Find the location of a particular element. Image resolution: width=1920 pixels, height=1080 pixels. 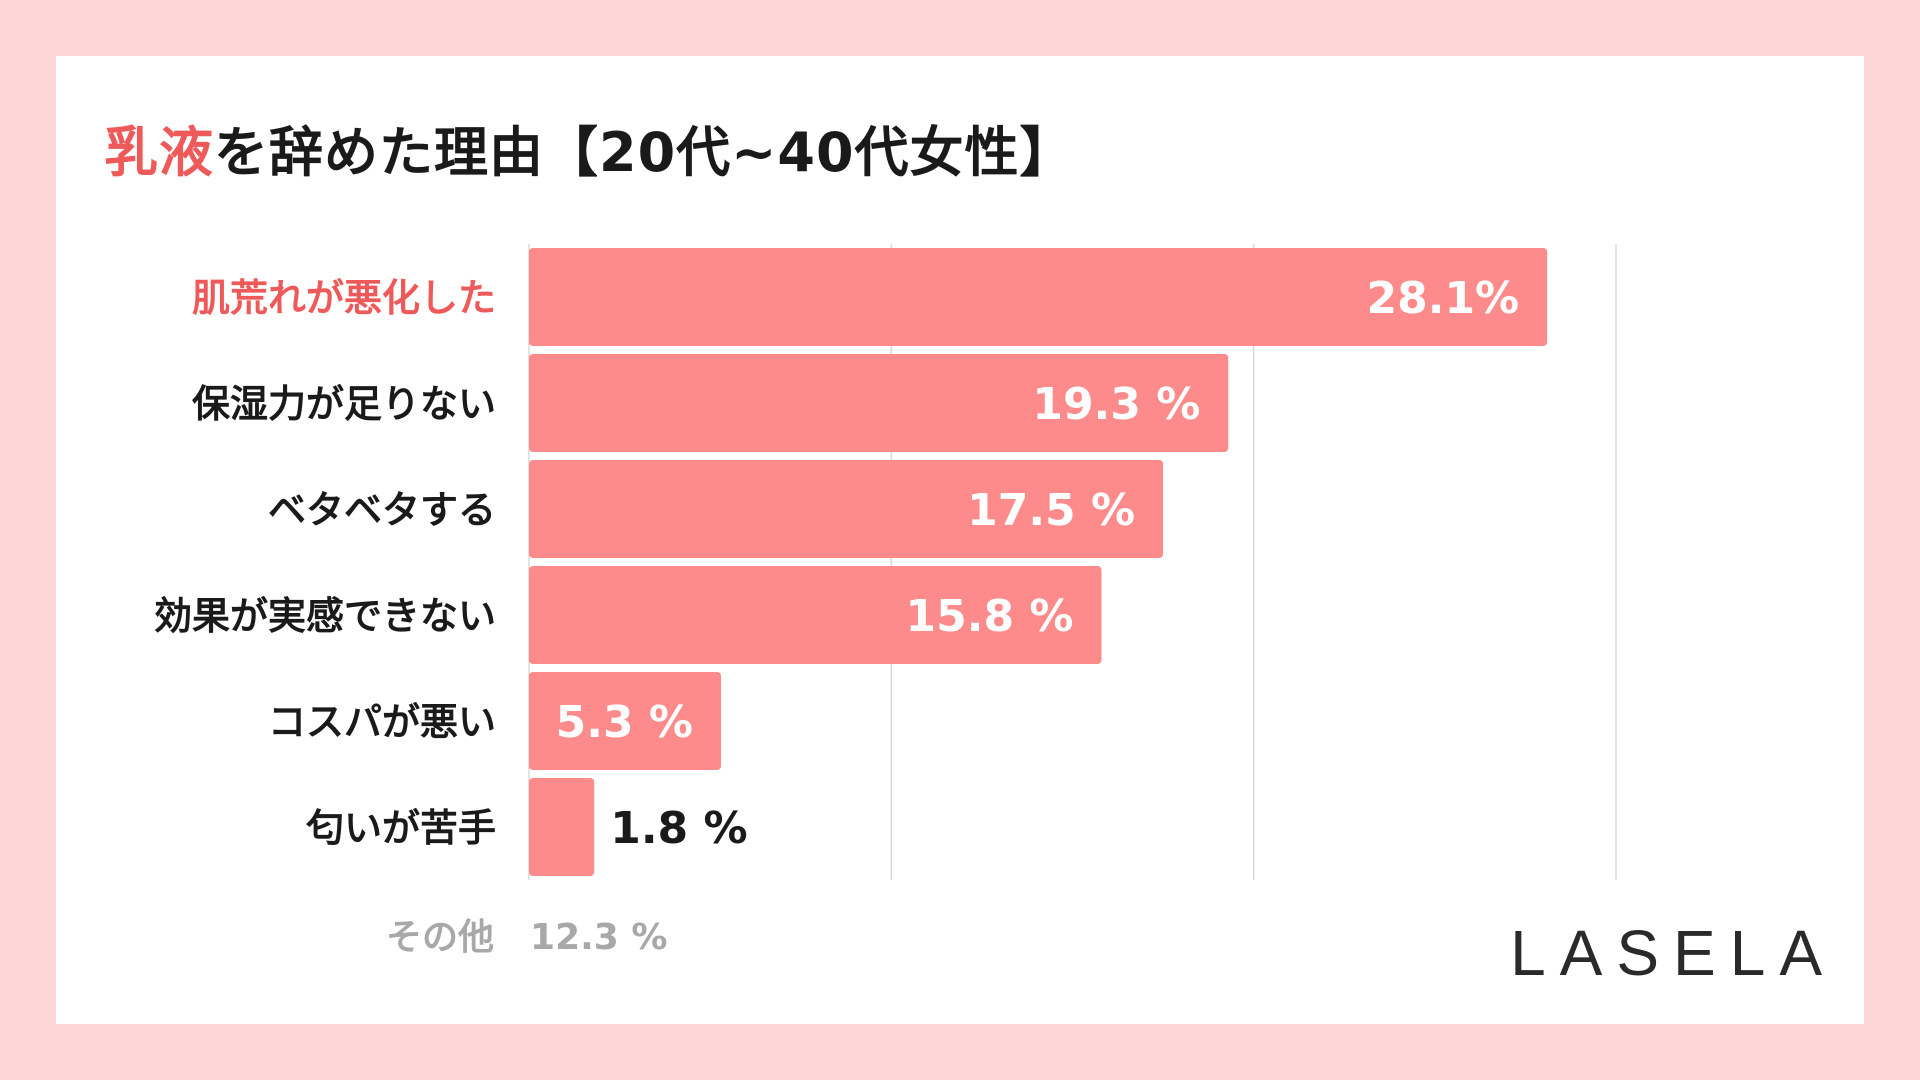

category-label-5: 匂いが苦手 is located at coordinates (400, 828).